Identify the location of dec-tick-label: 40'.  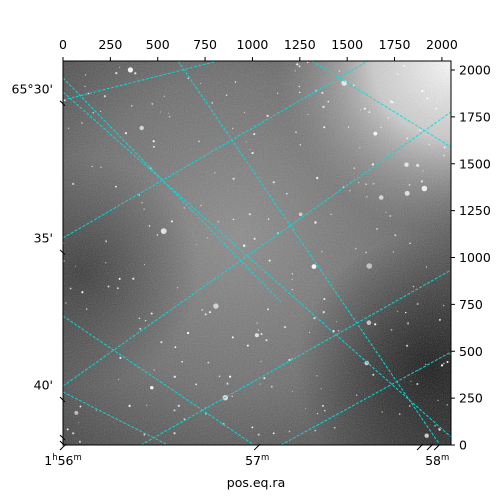
(43, 385).